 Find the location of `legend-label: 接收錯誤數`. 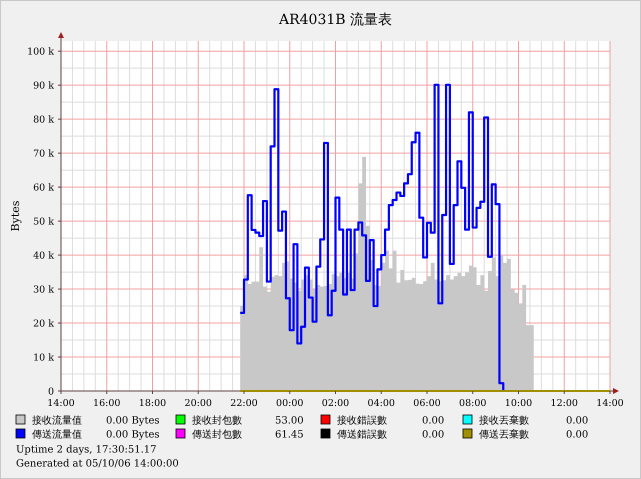

legend-label: 接收錯誤數 is located at coordinates (362, 420).